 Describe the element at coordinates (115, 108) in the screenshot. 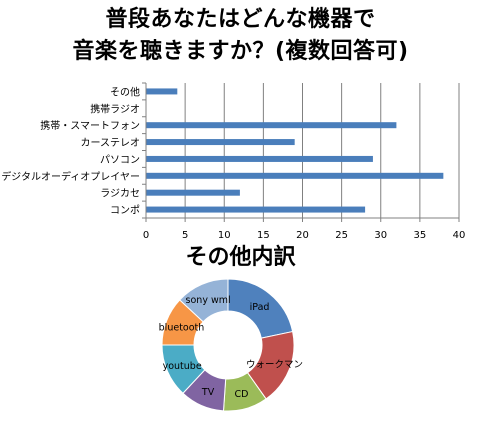

I see `category-label: 携帯ラジオ` at that location.